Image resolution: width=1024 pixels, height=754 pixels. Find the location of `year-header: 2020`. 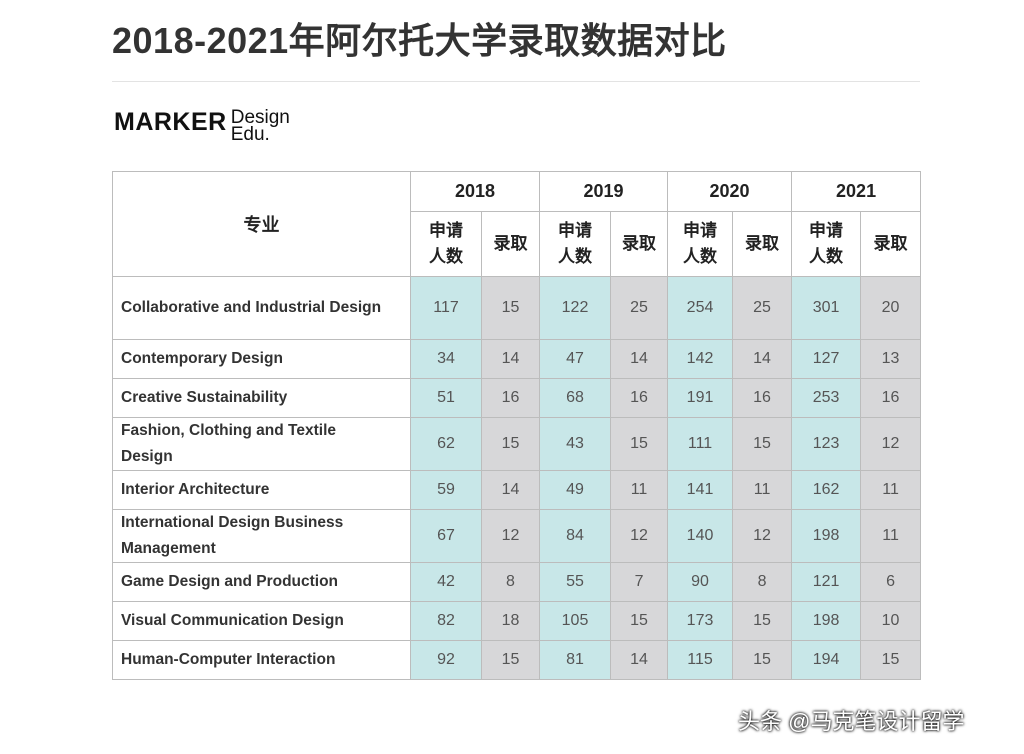

year-header: 2020 is located at coordinates (730, 191).